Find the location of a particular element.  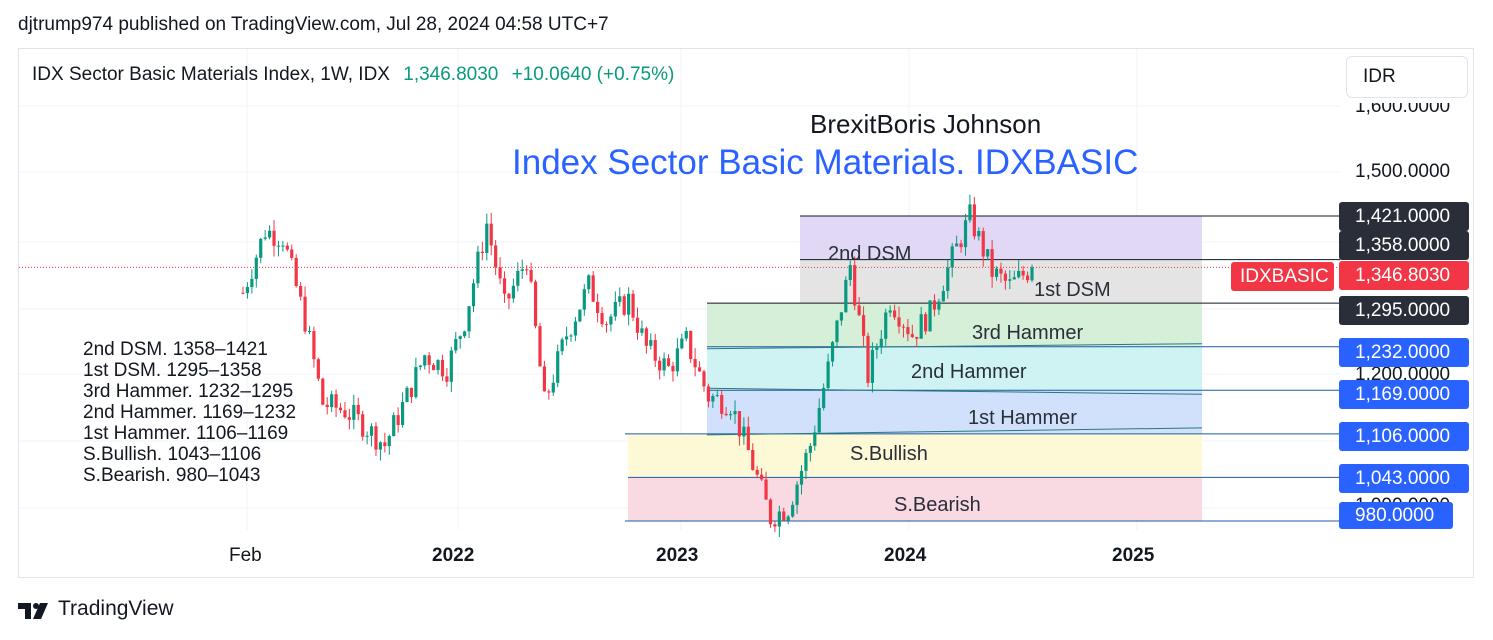

price-badge: 1,232.0000 is located at coordinates (1404, 352).